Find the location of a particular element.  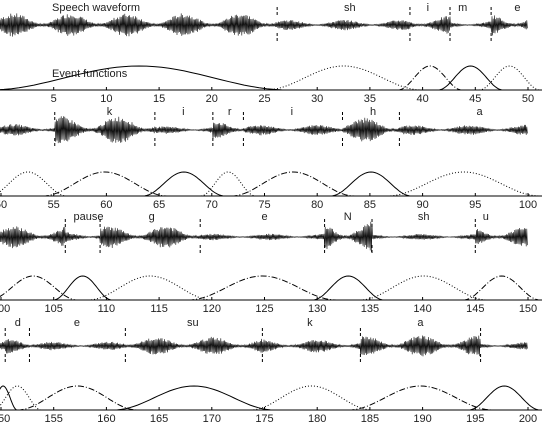

x-tick-label: 125 is located at coordinates (264, 309).